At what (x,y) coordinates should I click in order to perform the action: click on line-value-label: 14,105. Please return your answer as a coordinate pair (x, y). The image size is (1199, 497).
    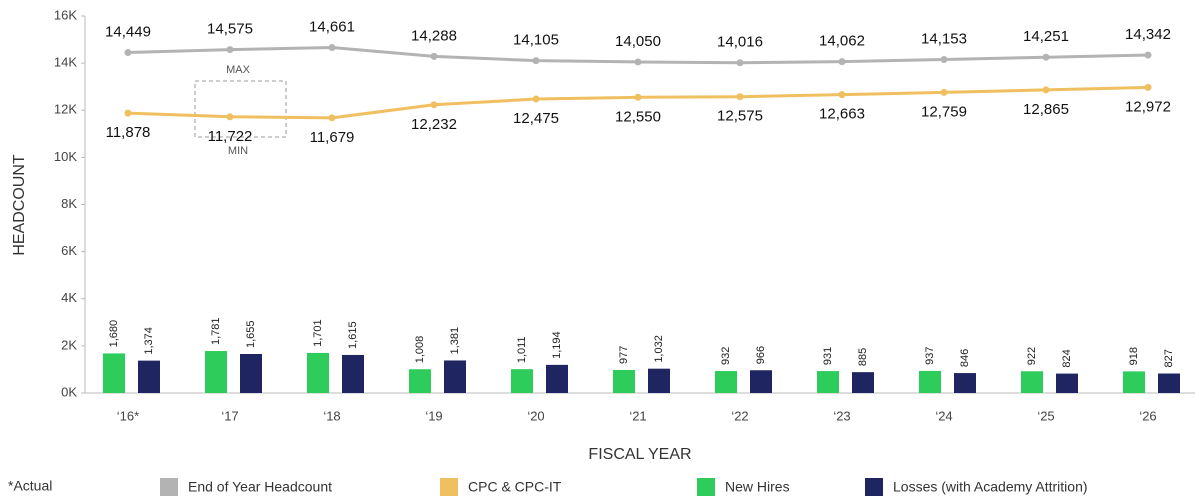
    Looking at the image, I should click on (536, 40).